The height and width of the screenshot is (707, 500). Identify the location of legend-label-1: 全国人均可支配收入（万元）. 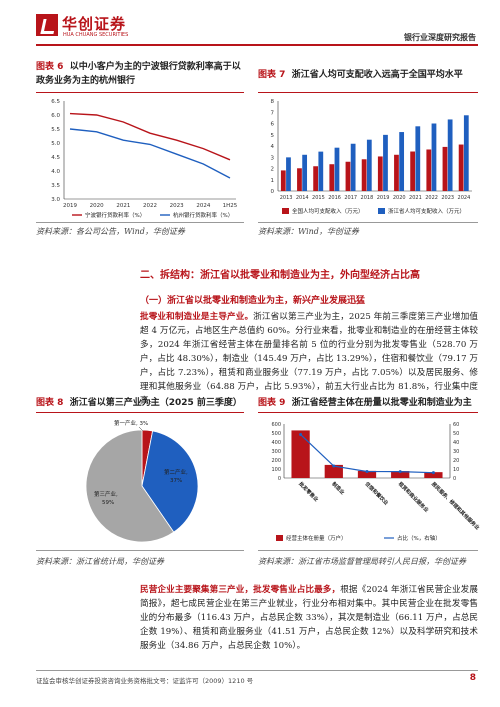
(328, 211).